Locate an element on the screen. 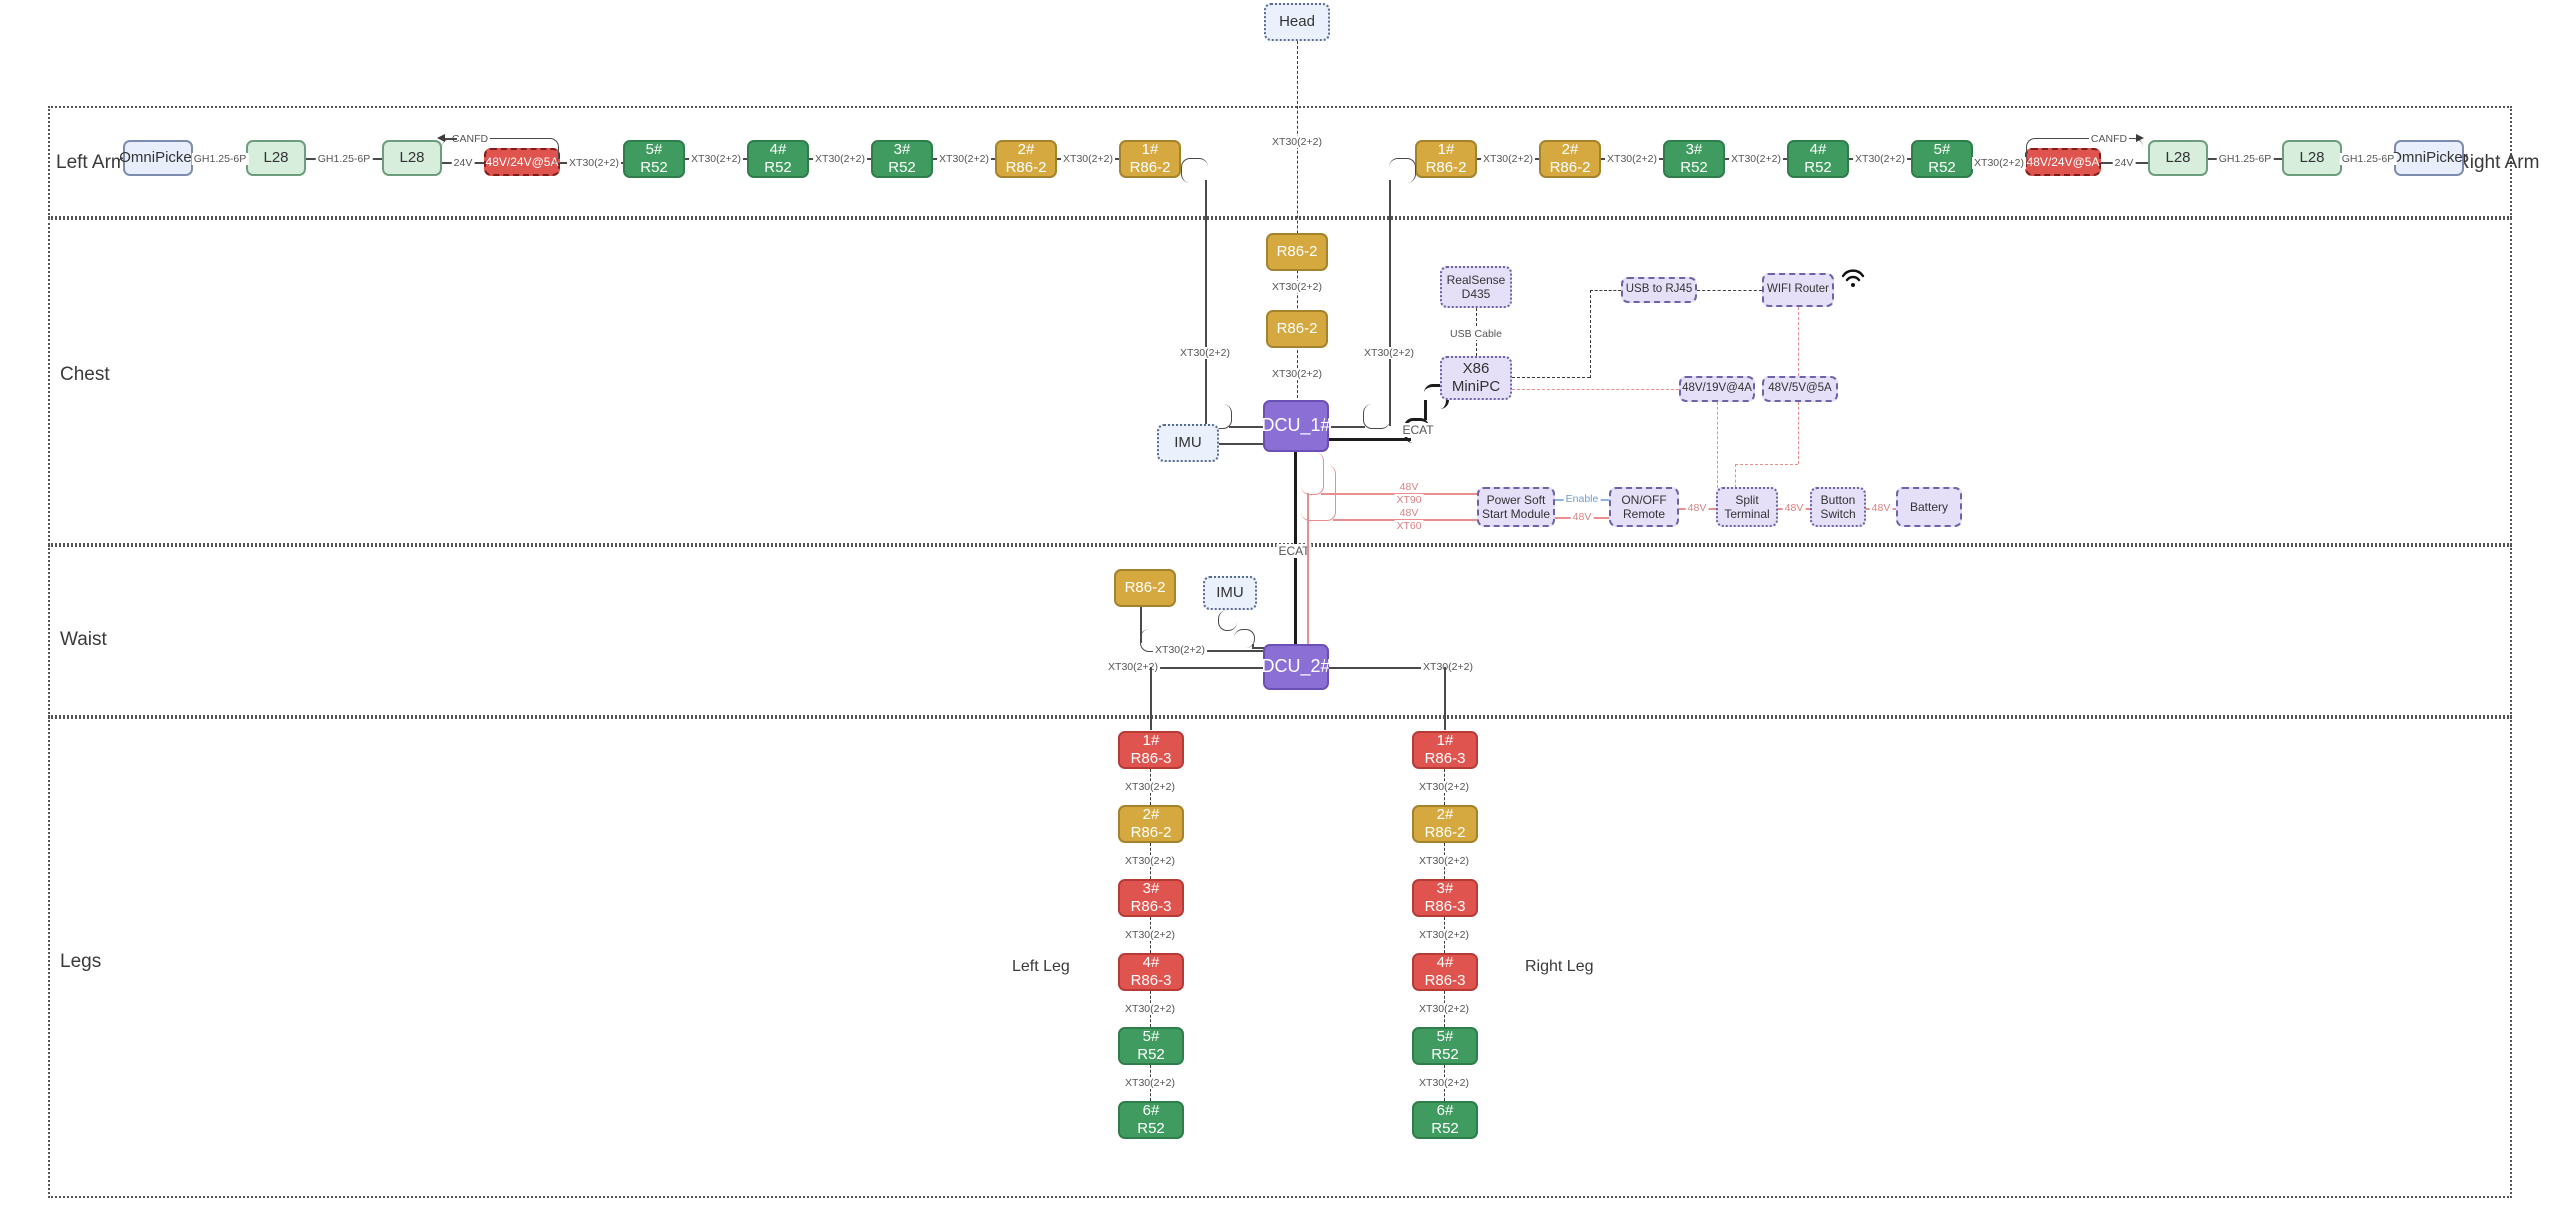 The width and height of the screenshot is (2560, 1208). right-leg-title: Right Leg is located at coordinates (1559, 966).